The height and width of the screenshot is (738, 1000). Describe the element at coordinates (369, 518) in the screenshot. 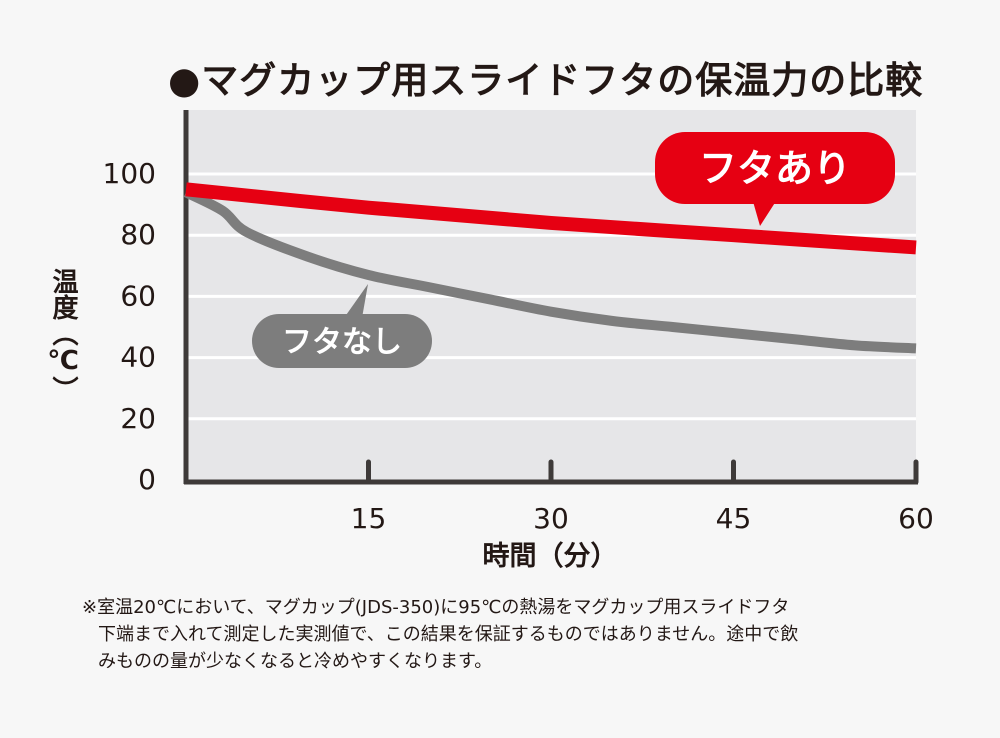

I see `x-tick-label: 15` at that location.